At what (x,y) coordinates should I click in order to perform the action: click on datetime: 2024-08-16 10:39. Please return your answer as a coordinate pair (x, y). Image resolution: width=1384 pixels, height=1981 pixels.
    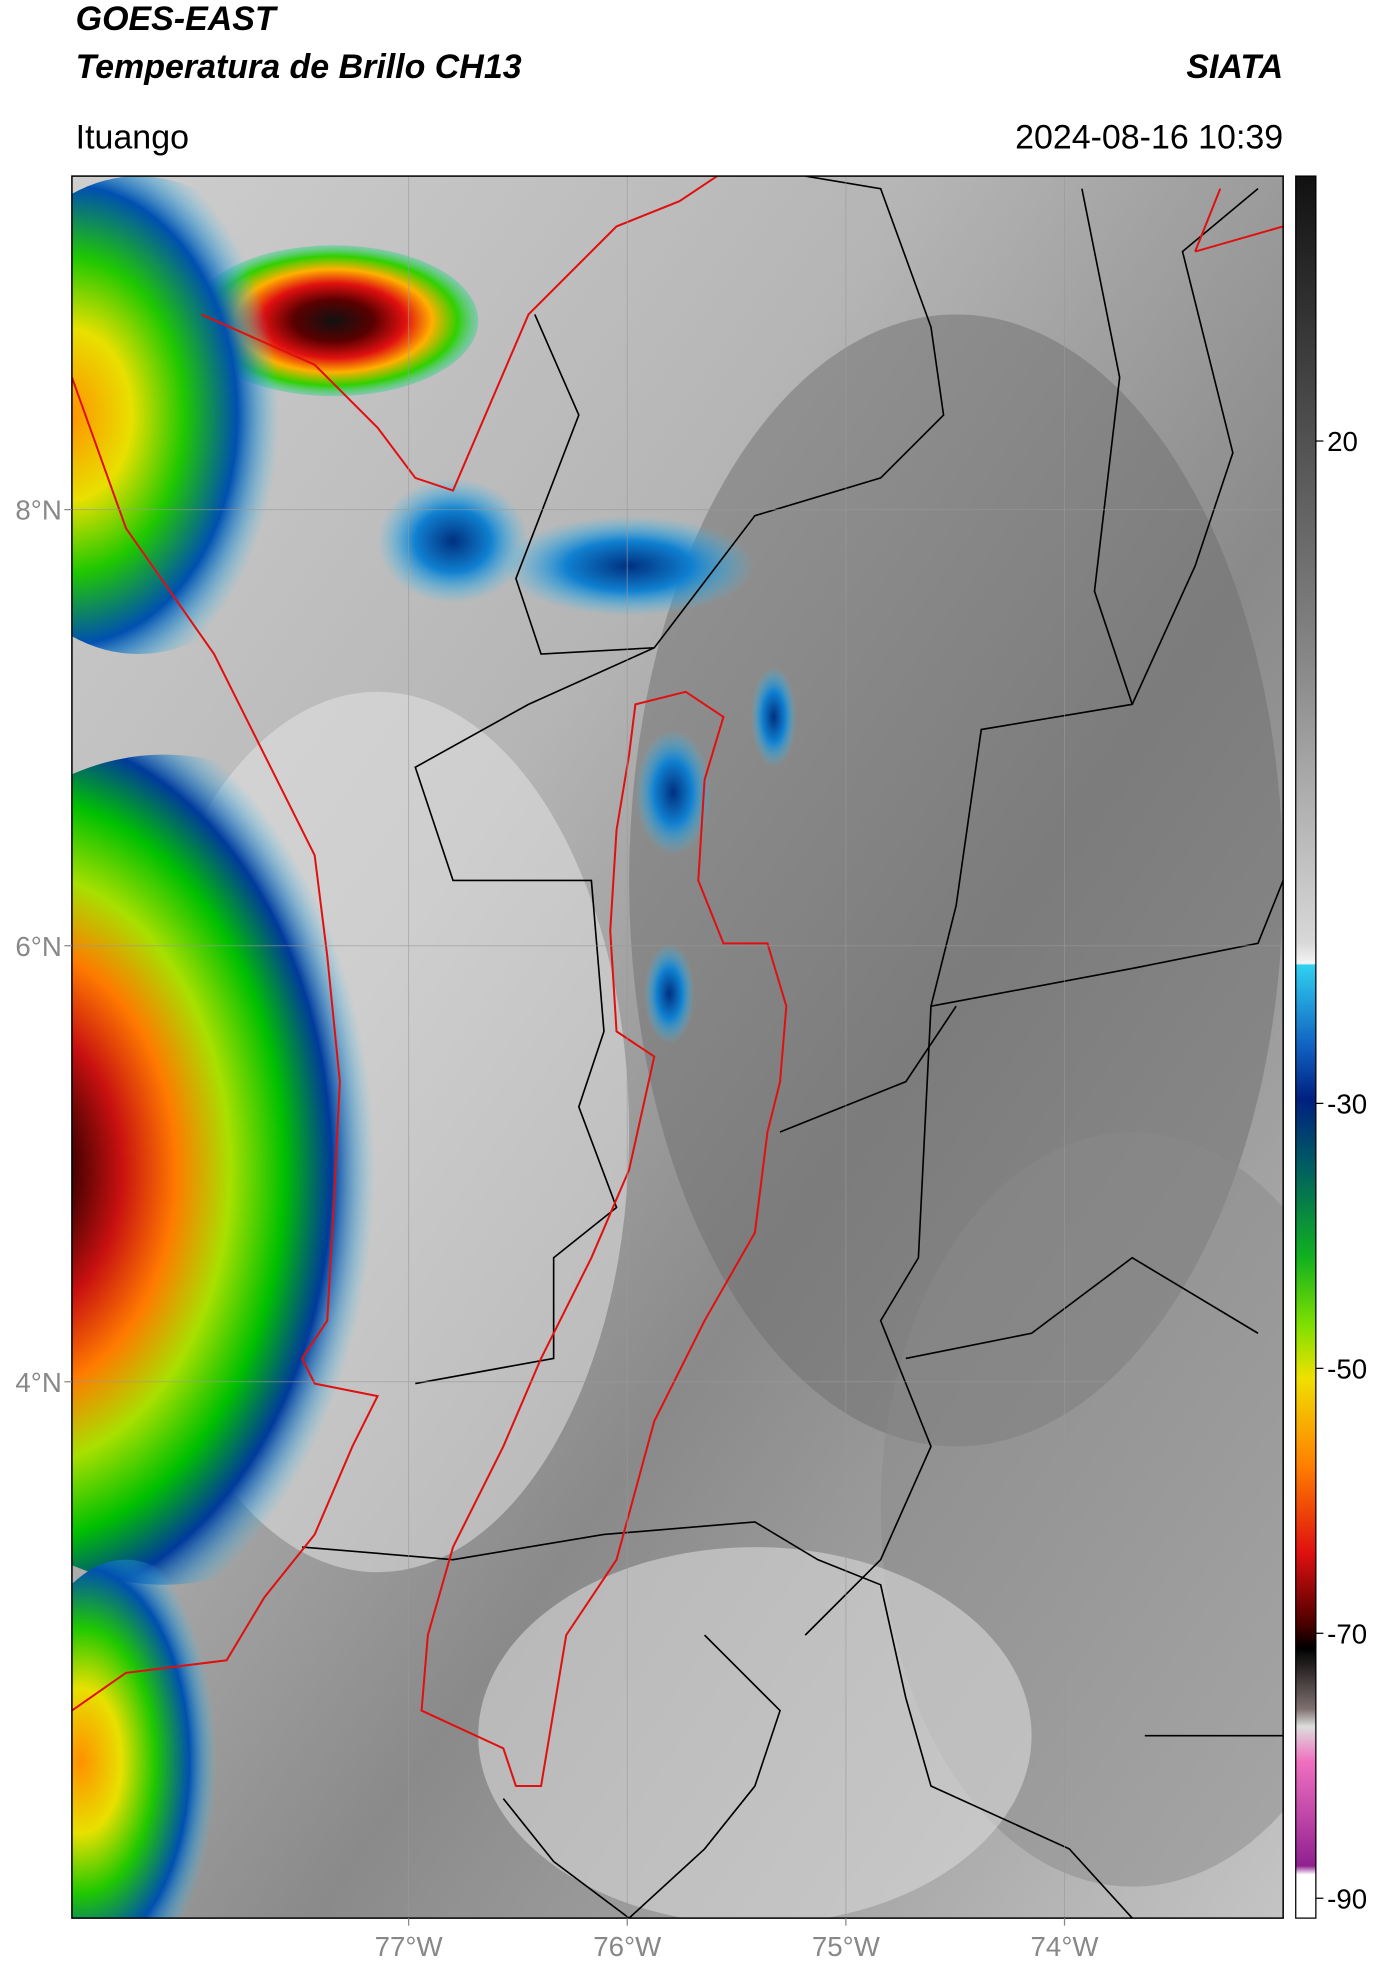
    Looking at the image, I should click on (1149, 137).